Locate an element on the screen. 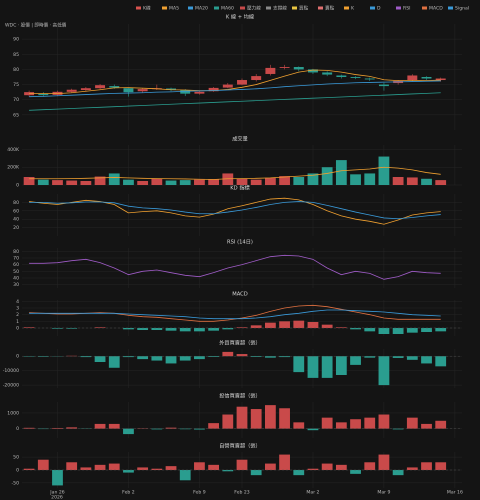  y-tick-label: 60 is located at coordinates (16, 211).